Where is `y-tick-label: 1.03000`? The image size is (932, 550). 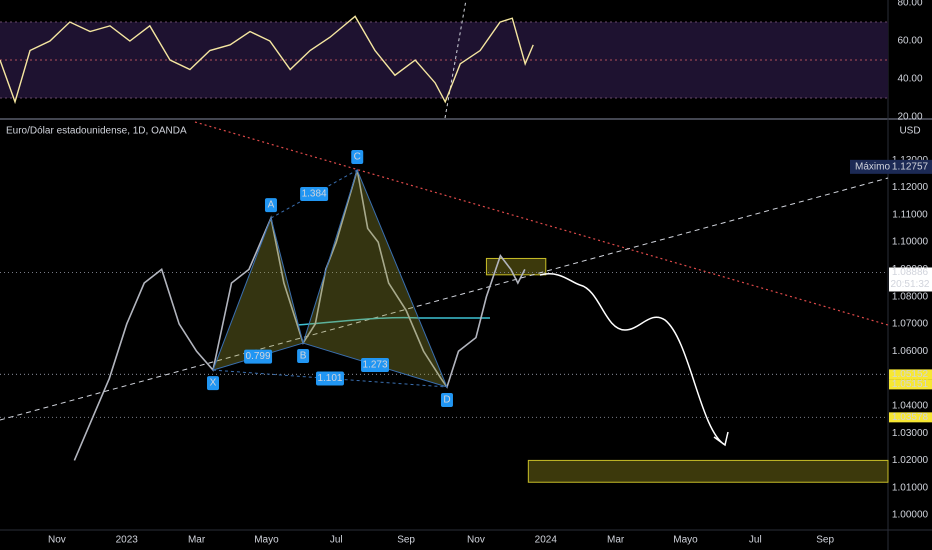
y-tick-label: 1.03000 is located at coordinates (910, 433).